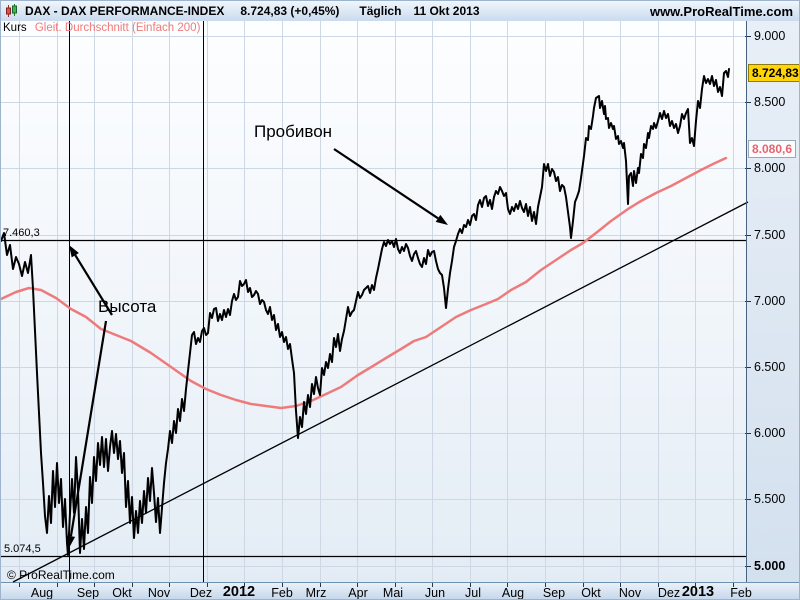  What do you see at coordinates (380, 11) in the screenshot?
I see `timeframe-label: Täglich` at bounding box center [380, 11].